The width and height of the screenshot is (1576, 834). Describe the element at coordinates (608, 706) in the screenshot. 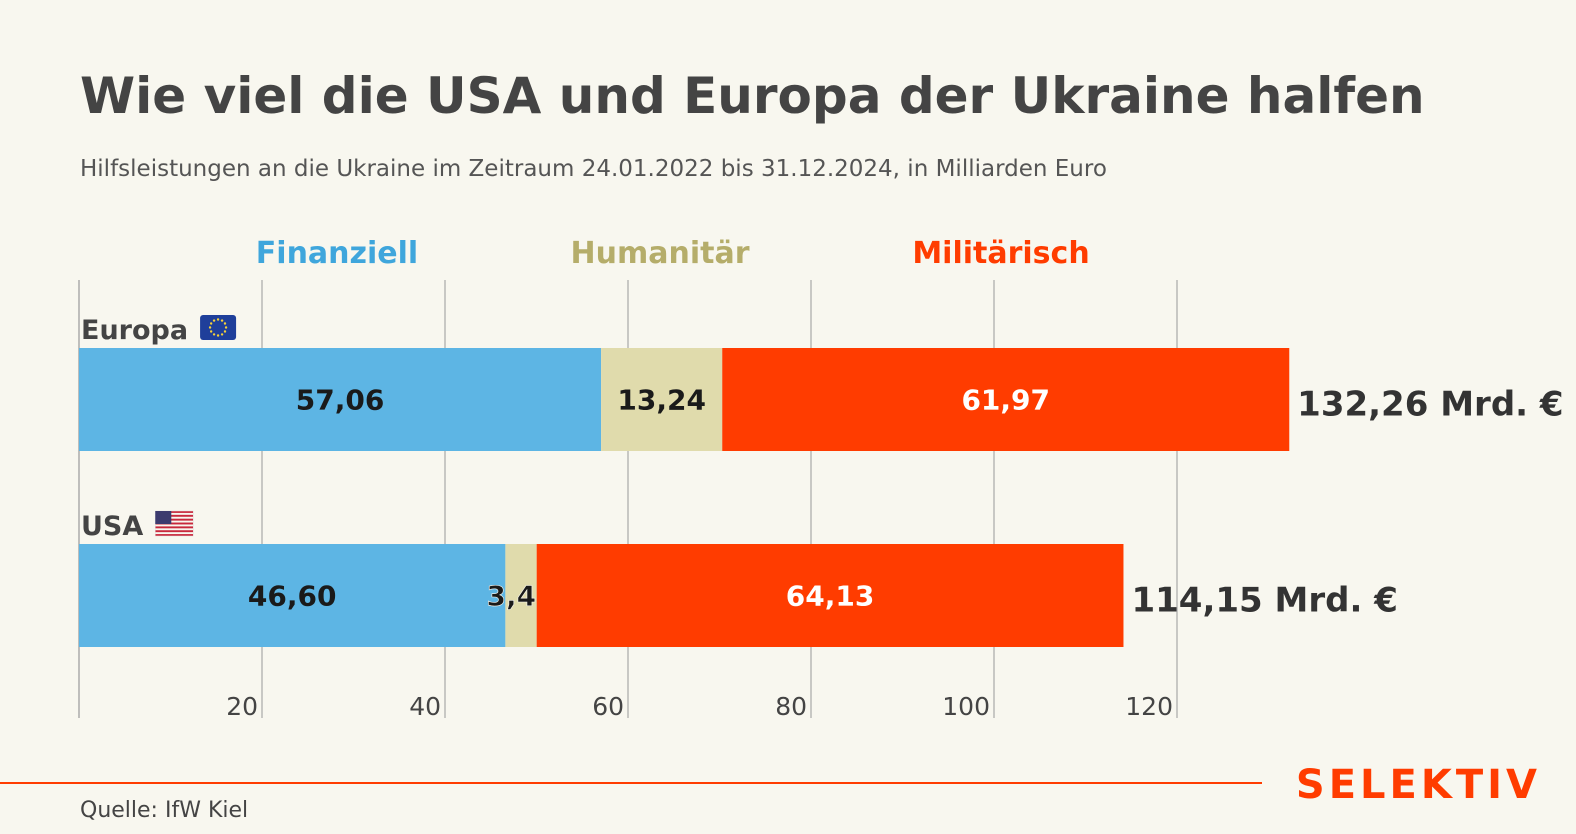

I see `x-tick-label: 60` at that location.